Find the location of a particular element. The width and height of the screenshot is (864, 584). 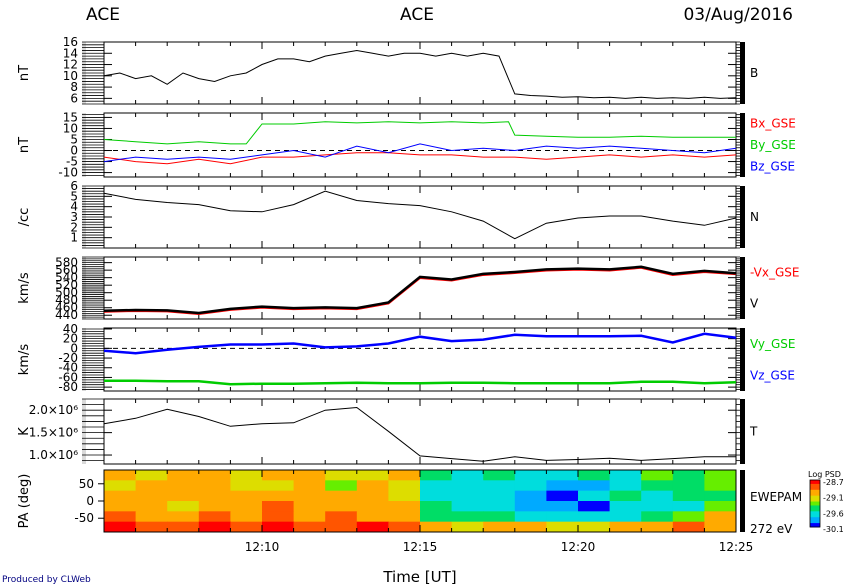

y-tick-label: 6 is located at coordinates (74, 98).